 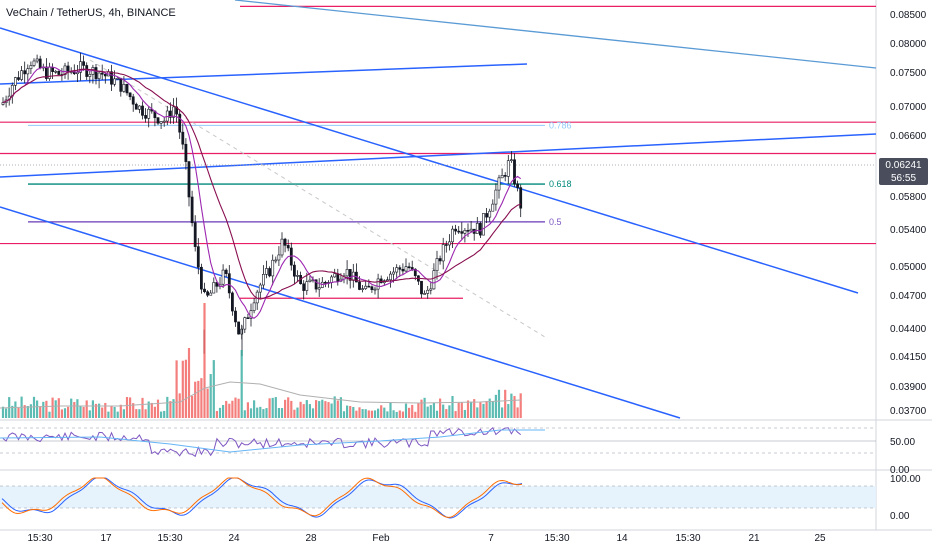 What do you see at coordinates (908, 357) in the screenshot?
I see `price-axis-label: 0.04150` at bounding box center [908, 357].